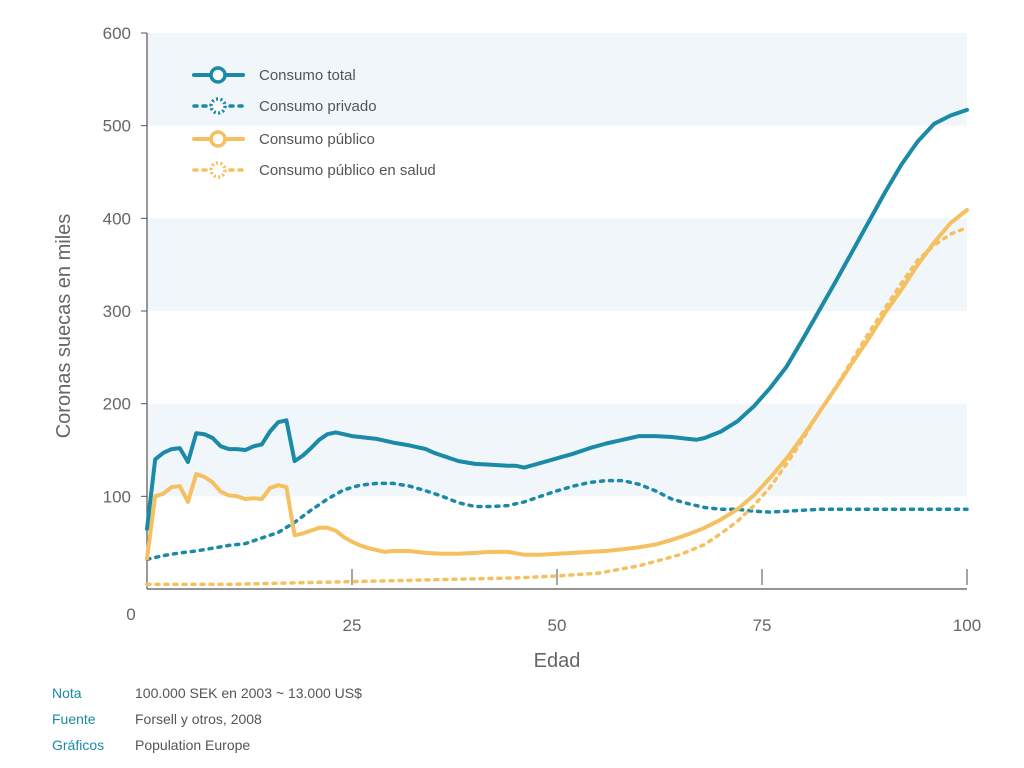 The image size is (1024, 768). Describe the element at coordinates (67, 693) in the screenshot. I see `note-key: Nota` at that location.